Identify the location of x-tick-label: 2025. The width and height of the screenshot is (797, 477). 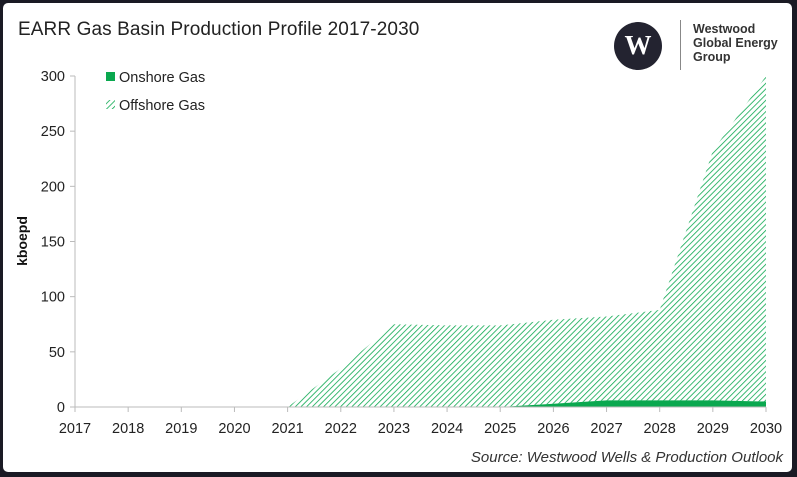
(500, 429).